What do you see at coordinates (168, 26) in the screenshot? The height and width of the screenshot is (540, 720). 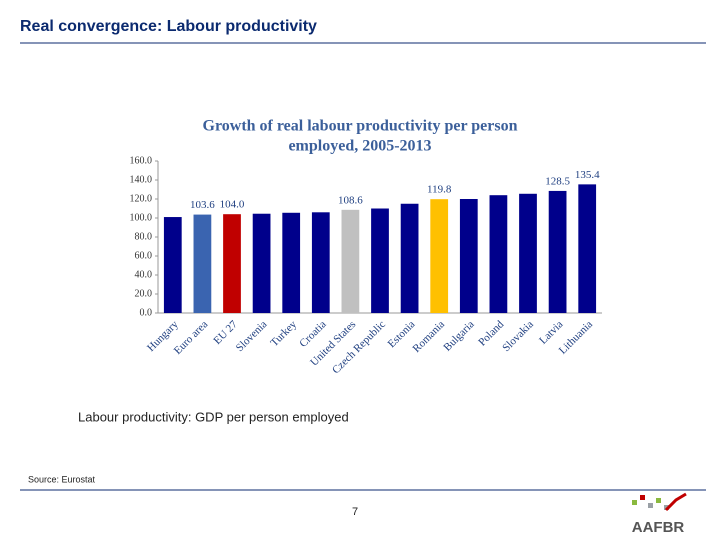 I see `slide-title: Real convergence: Labour productivity` at bounding box center [168, 26].